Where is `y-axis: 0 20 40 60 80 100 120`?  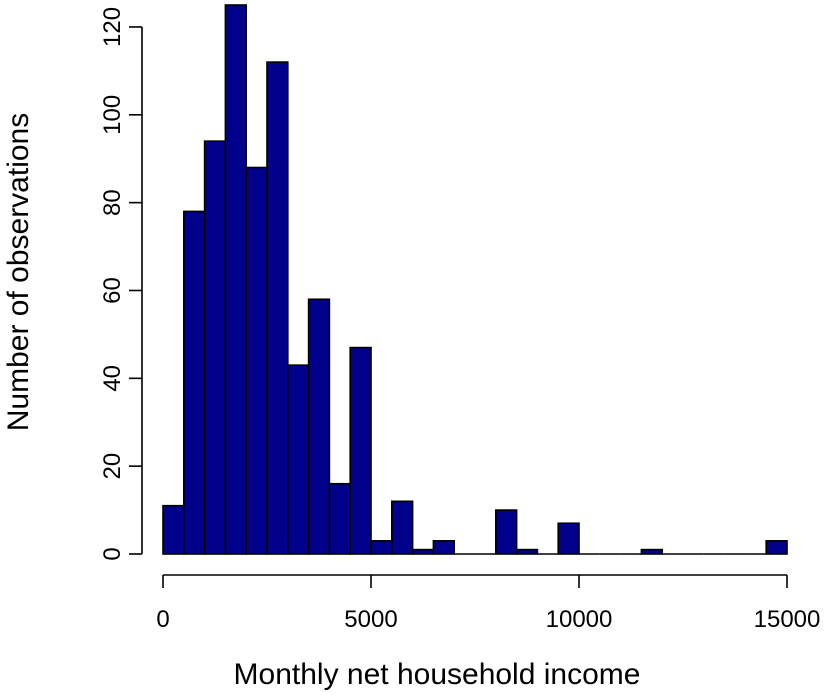
y-axis: 0 20 40 60 80 100 120 is located at coordinates (121, 284).